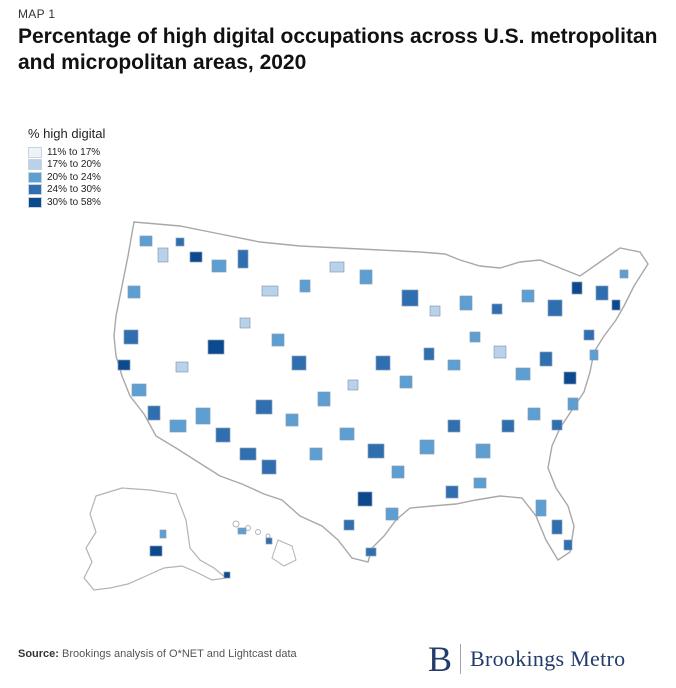 Image resolution: width=676 pixels, height=688 pixels. I want to click on legend-label-0: 11% to 17%, so click(74, 152).